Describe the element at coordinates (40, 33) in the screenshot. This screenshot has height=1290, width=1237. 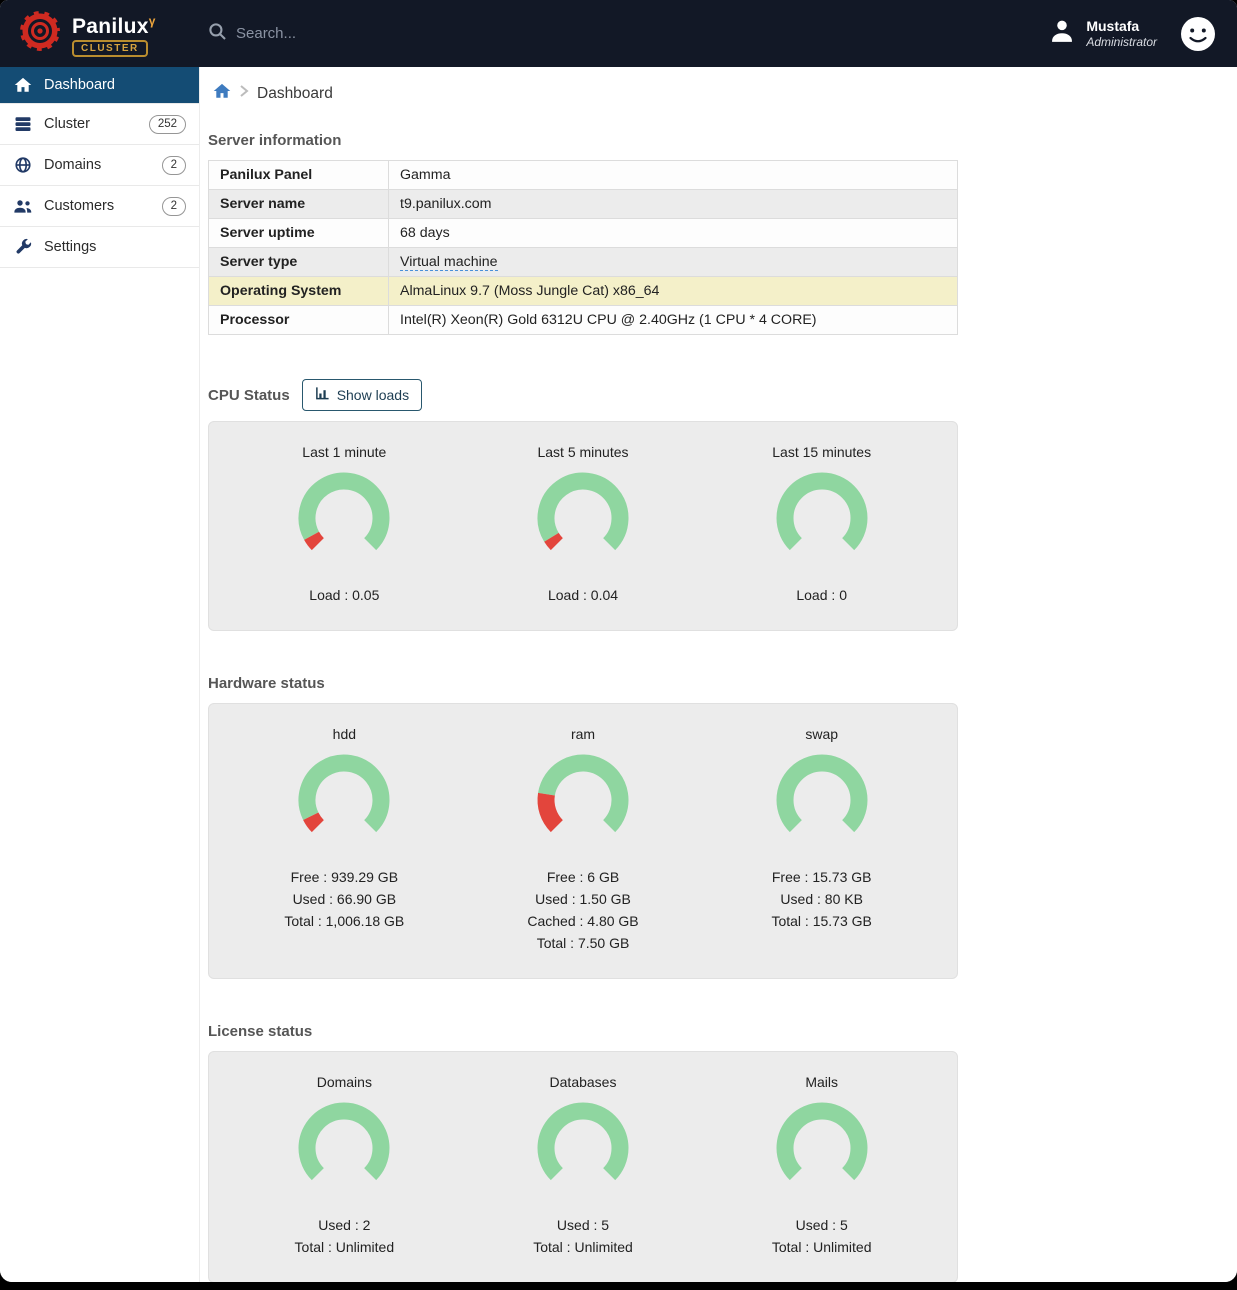
I see `panilux-gear-icon` at that location.